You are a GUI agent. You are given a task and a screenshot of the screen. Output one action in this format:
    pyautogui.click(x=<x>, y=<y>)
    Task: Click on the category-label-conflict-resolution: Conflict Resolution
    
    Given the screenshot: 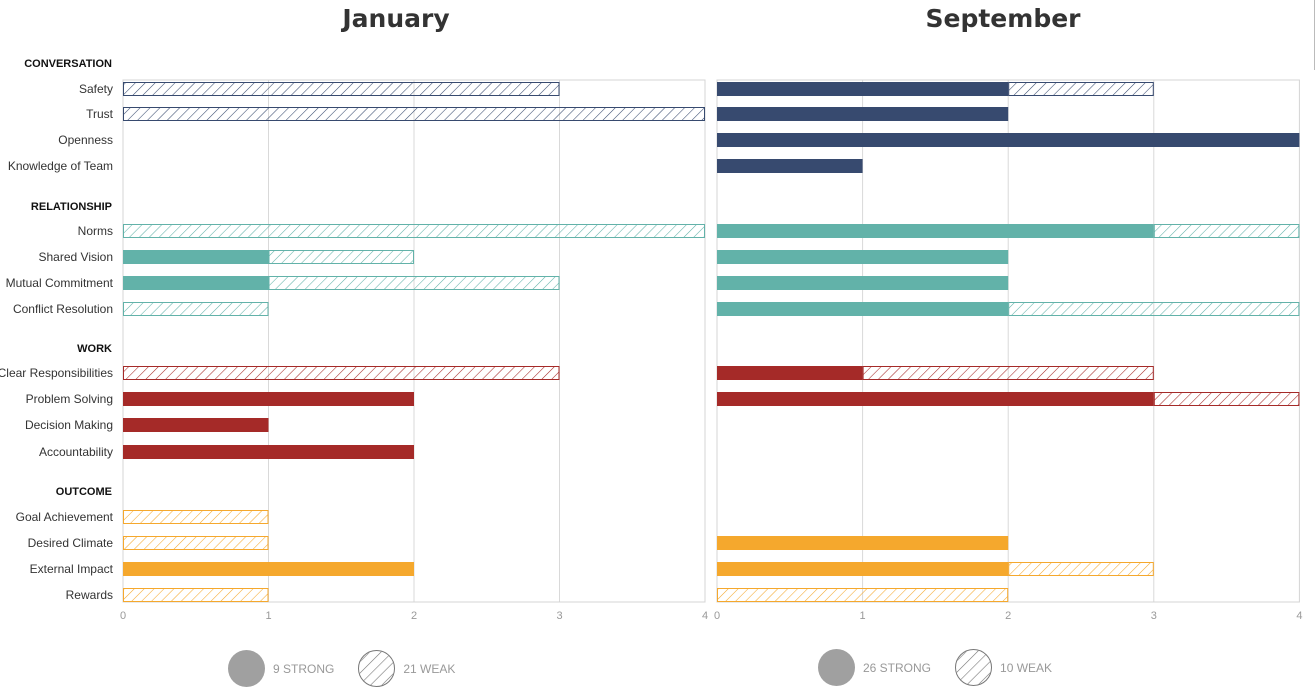 What is the action you would take?
    pyautogui.click(x=63, y=309)
    